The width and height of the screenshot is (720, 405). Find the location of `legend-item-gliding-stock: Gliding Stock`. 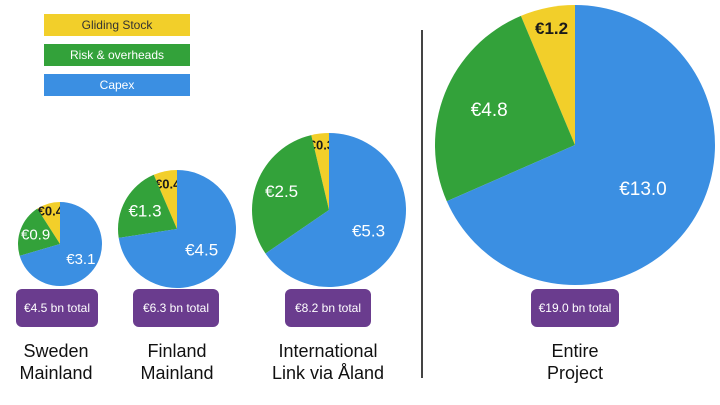

legend-item-gliding-stock: Gliding Stock is located at coordinates (117, 25).